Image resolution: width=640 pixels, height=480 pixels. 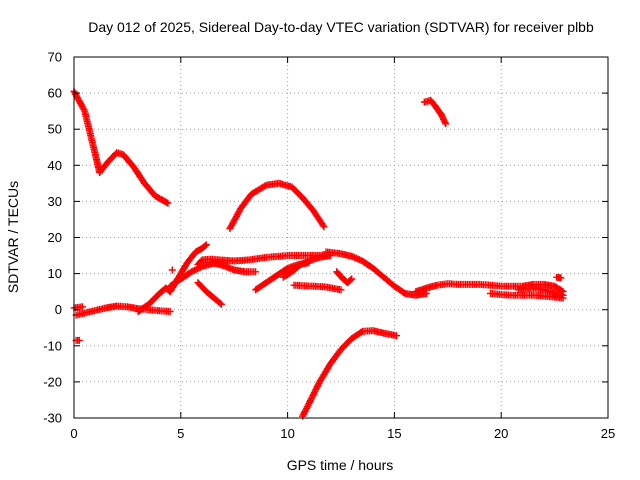 What do you see at coordinates (73, 433) in the screenshot?
I see `x-tick-label: 0` at bounding box center [73, 433].